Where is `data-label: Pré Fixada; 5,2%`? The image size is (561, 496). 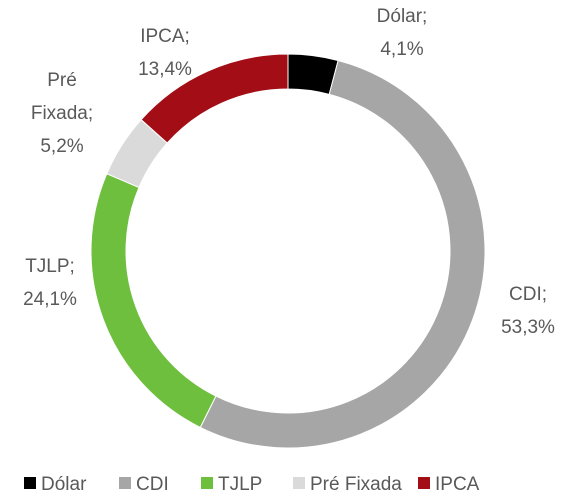 data-label: Pré Fixada; 5,2% is located at coordinates (62, 113).